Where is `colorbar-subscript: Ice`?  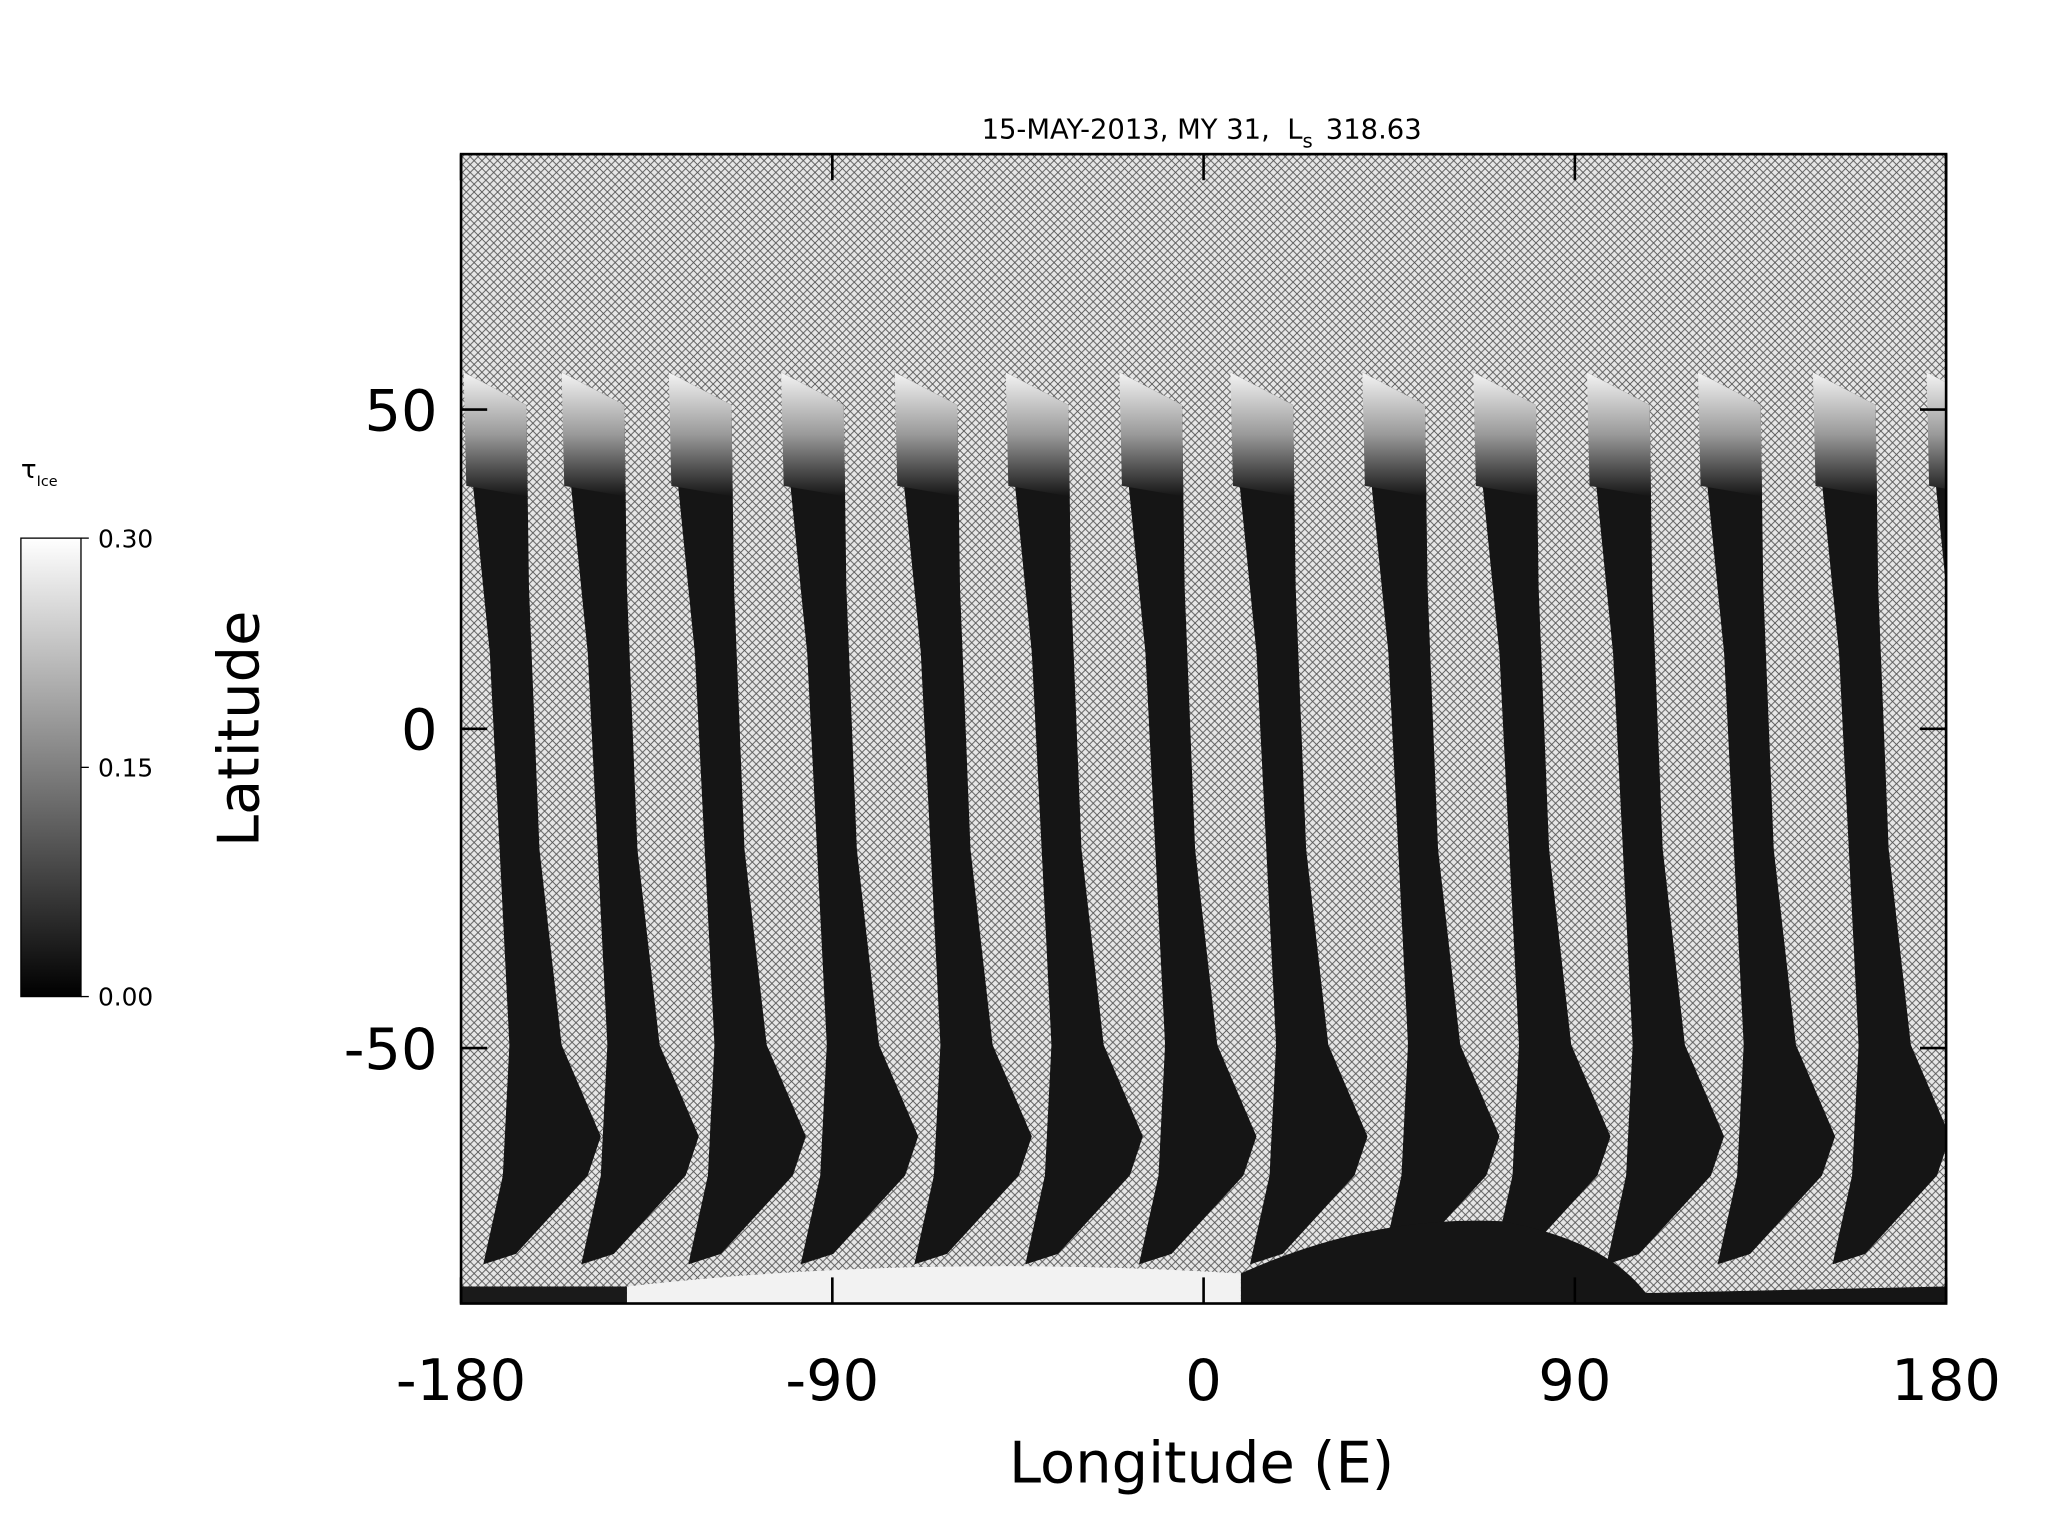 colorbar-subscript: Ice is located at coordinates (47, 482).